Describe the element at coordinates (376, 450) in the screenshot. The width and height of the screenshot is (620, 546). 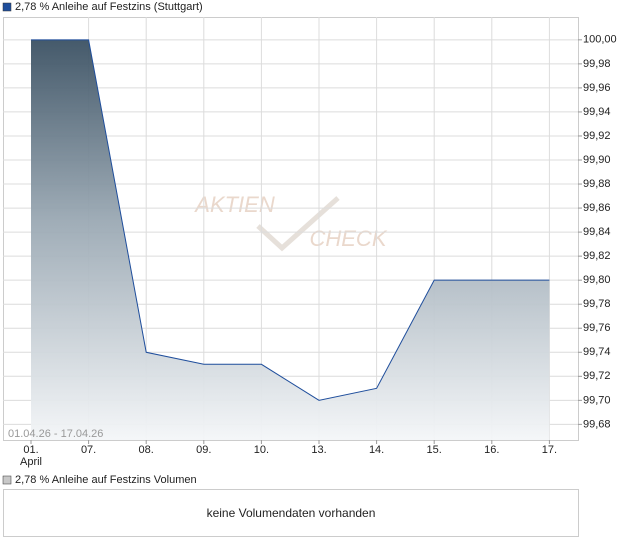
I see `x-tick-label: 14.` at that location.